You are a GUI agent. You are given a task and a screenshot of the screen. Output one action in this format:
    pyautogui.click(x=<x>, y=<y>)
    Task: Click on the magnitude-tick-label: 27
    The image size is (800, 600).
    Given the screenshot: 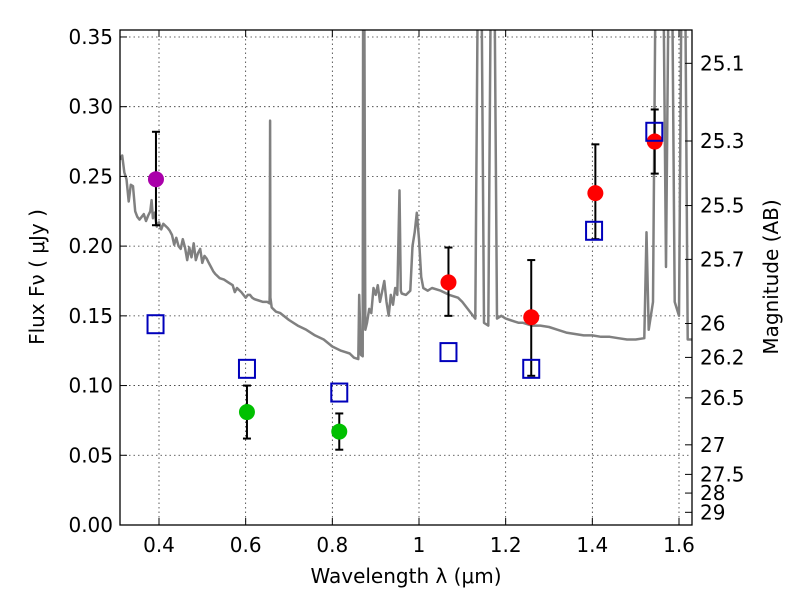 What is the action you would take?
    pyautogui.click(x=712, y=445)
    